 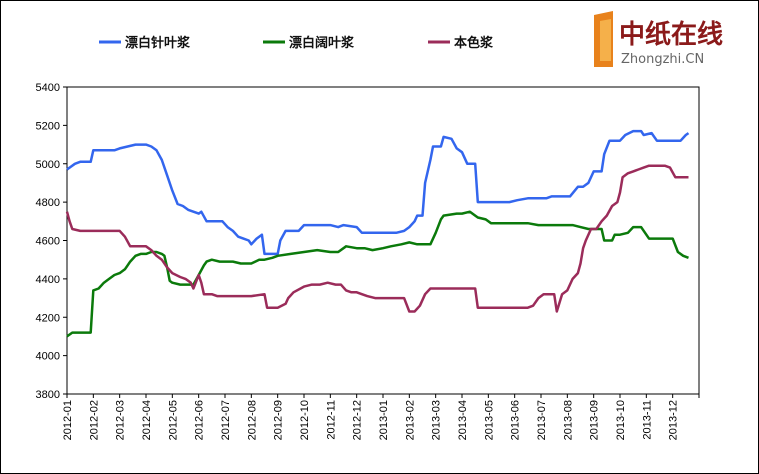 What do you see at coordinates (331, 420) in the screenshot?
I see `x-tick-label: 2012-11` at bounding box center [331, 420].